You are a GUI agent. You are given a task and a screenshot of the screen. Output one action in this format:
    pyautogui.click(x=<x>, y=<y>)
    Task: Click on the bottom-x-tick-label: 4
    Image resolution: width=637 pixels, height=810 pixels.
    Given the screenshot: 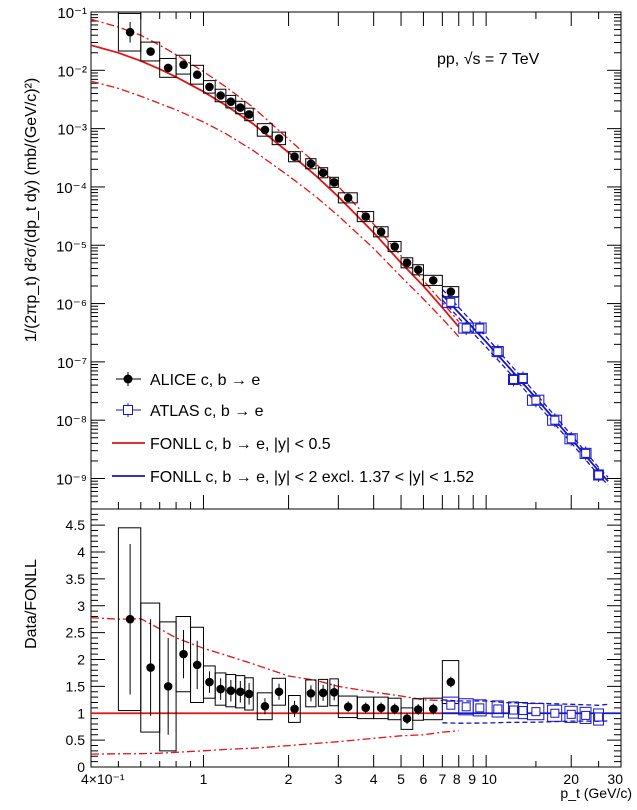 What is the action you would take?
    pyautogui.click(x=374, y=779)
    